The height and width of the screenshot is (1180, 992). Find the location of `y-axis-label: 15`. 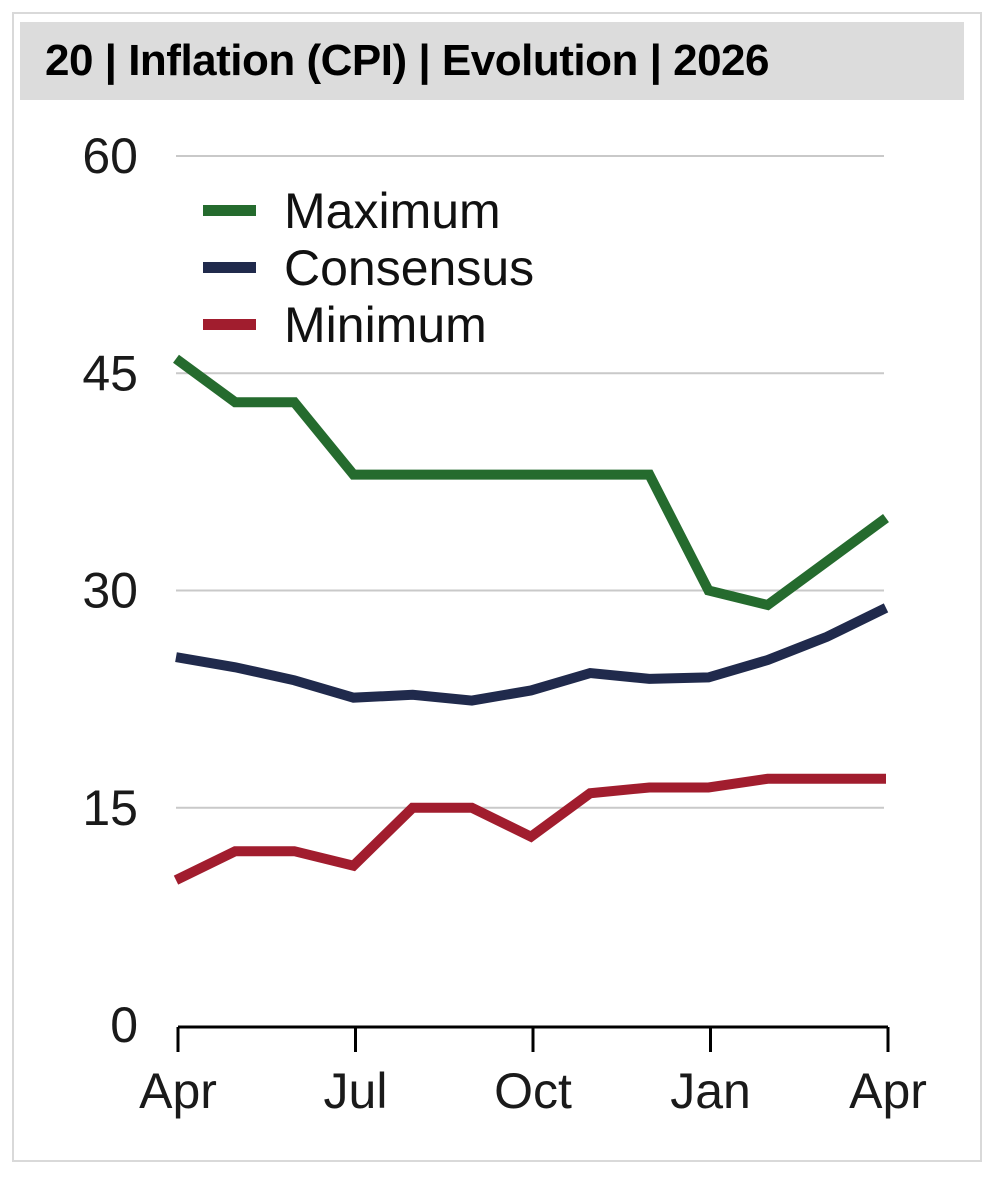

y-axis-label: 15 is located at coordinates (110, 808).